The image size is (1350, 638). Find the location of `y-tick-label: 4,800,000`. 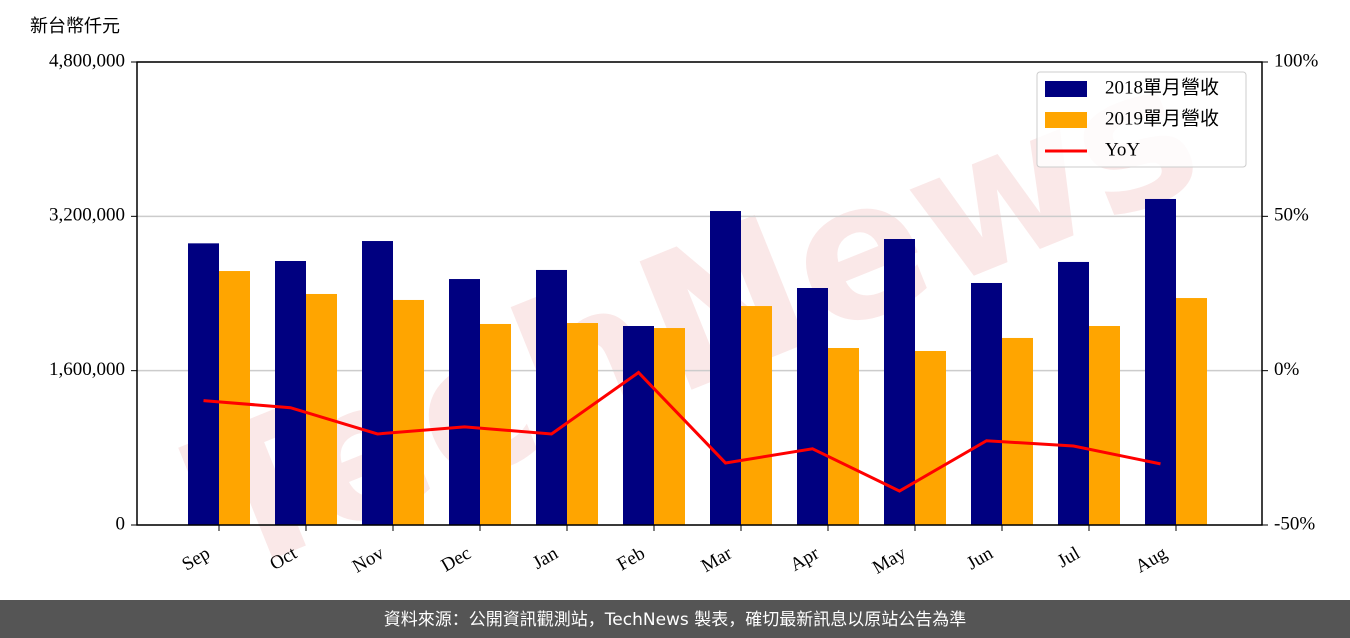

y-tick-label: 4,800,000 is located at coordinates (87, 60).